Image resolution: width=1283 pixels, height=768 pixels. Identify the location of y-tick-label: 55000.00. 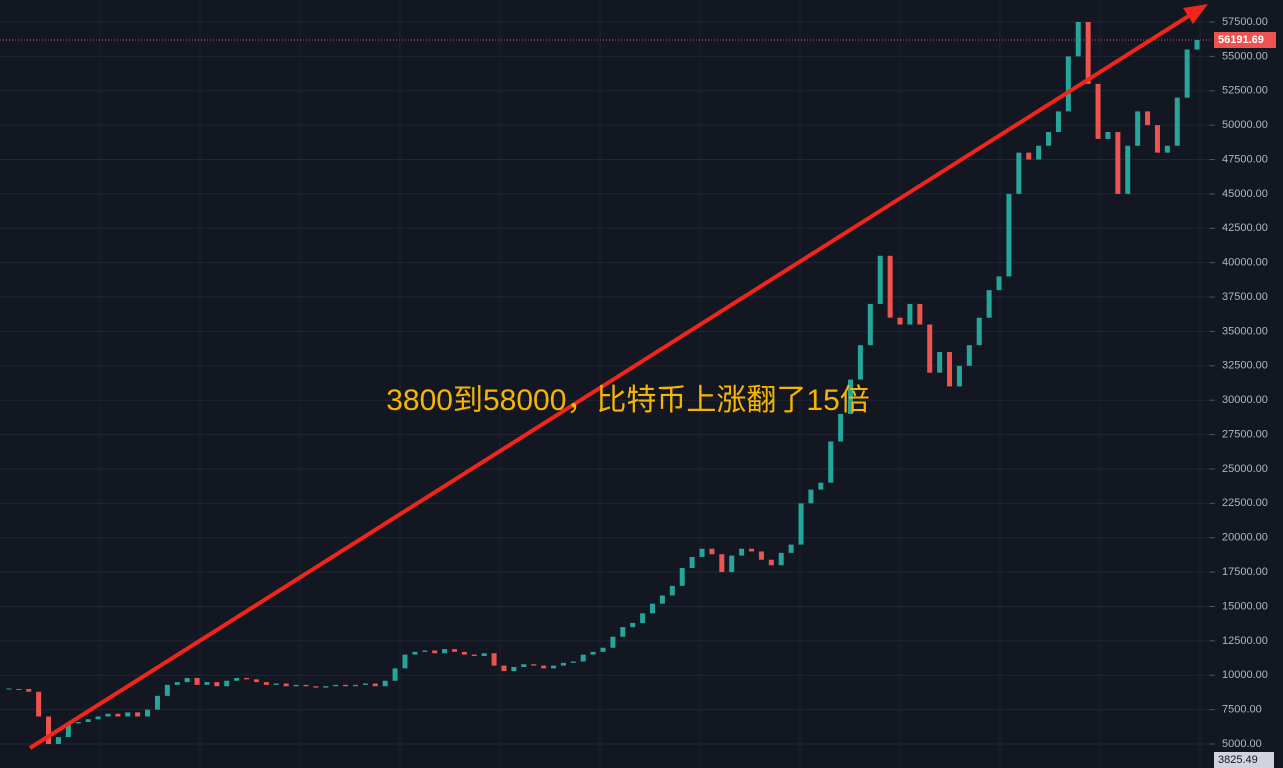
(1245, 56).